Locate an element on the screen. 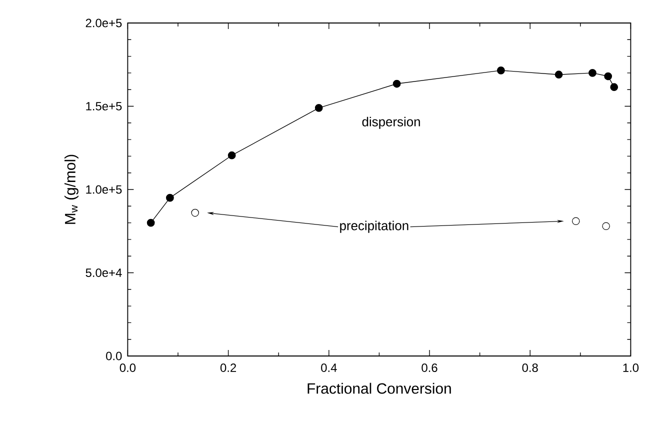  x-tick-label: 0.4 is located at coordinates (329, 368).